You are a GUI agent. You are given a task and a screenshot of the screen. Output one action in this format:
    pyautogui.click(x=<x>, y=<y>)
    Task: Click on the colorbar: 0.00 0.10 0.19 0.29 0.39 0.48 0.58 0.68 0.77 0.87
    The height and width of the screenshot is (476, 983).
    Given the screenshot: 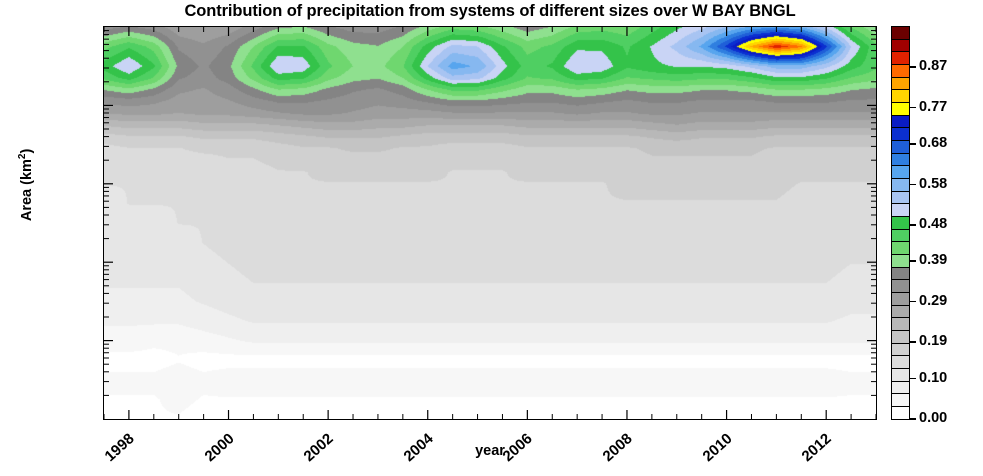 What is the action you would take?
    pyautogui.click(x=937, y=226)
    